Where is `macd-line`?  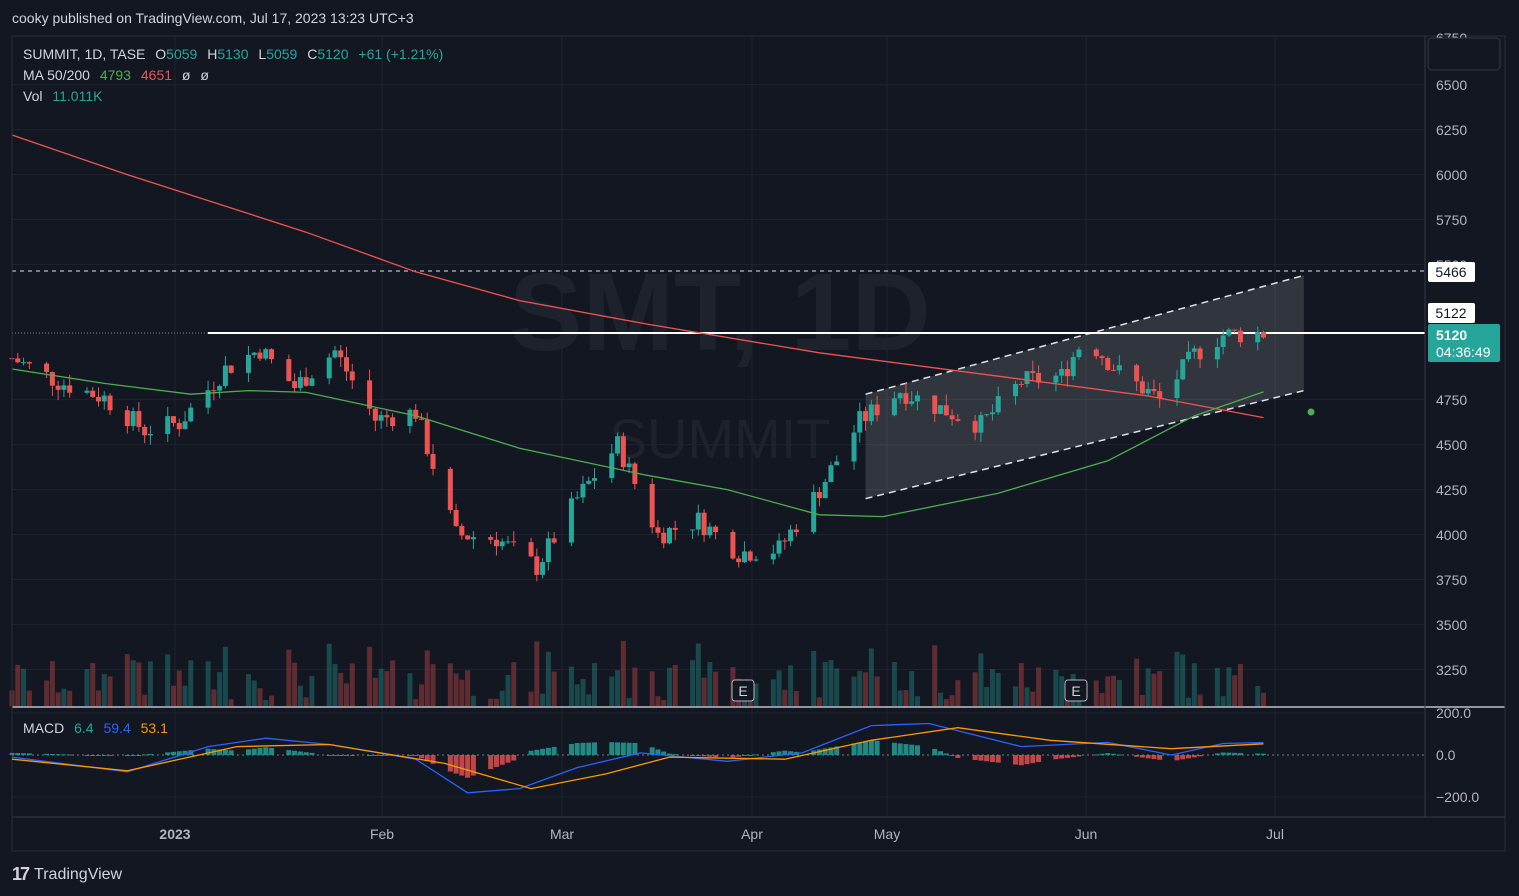 macd-line is located at coordinates (637, 758).